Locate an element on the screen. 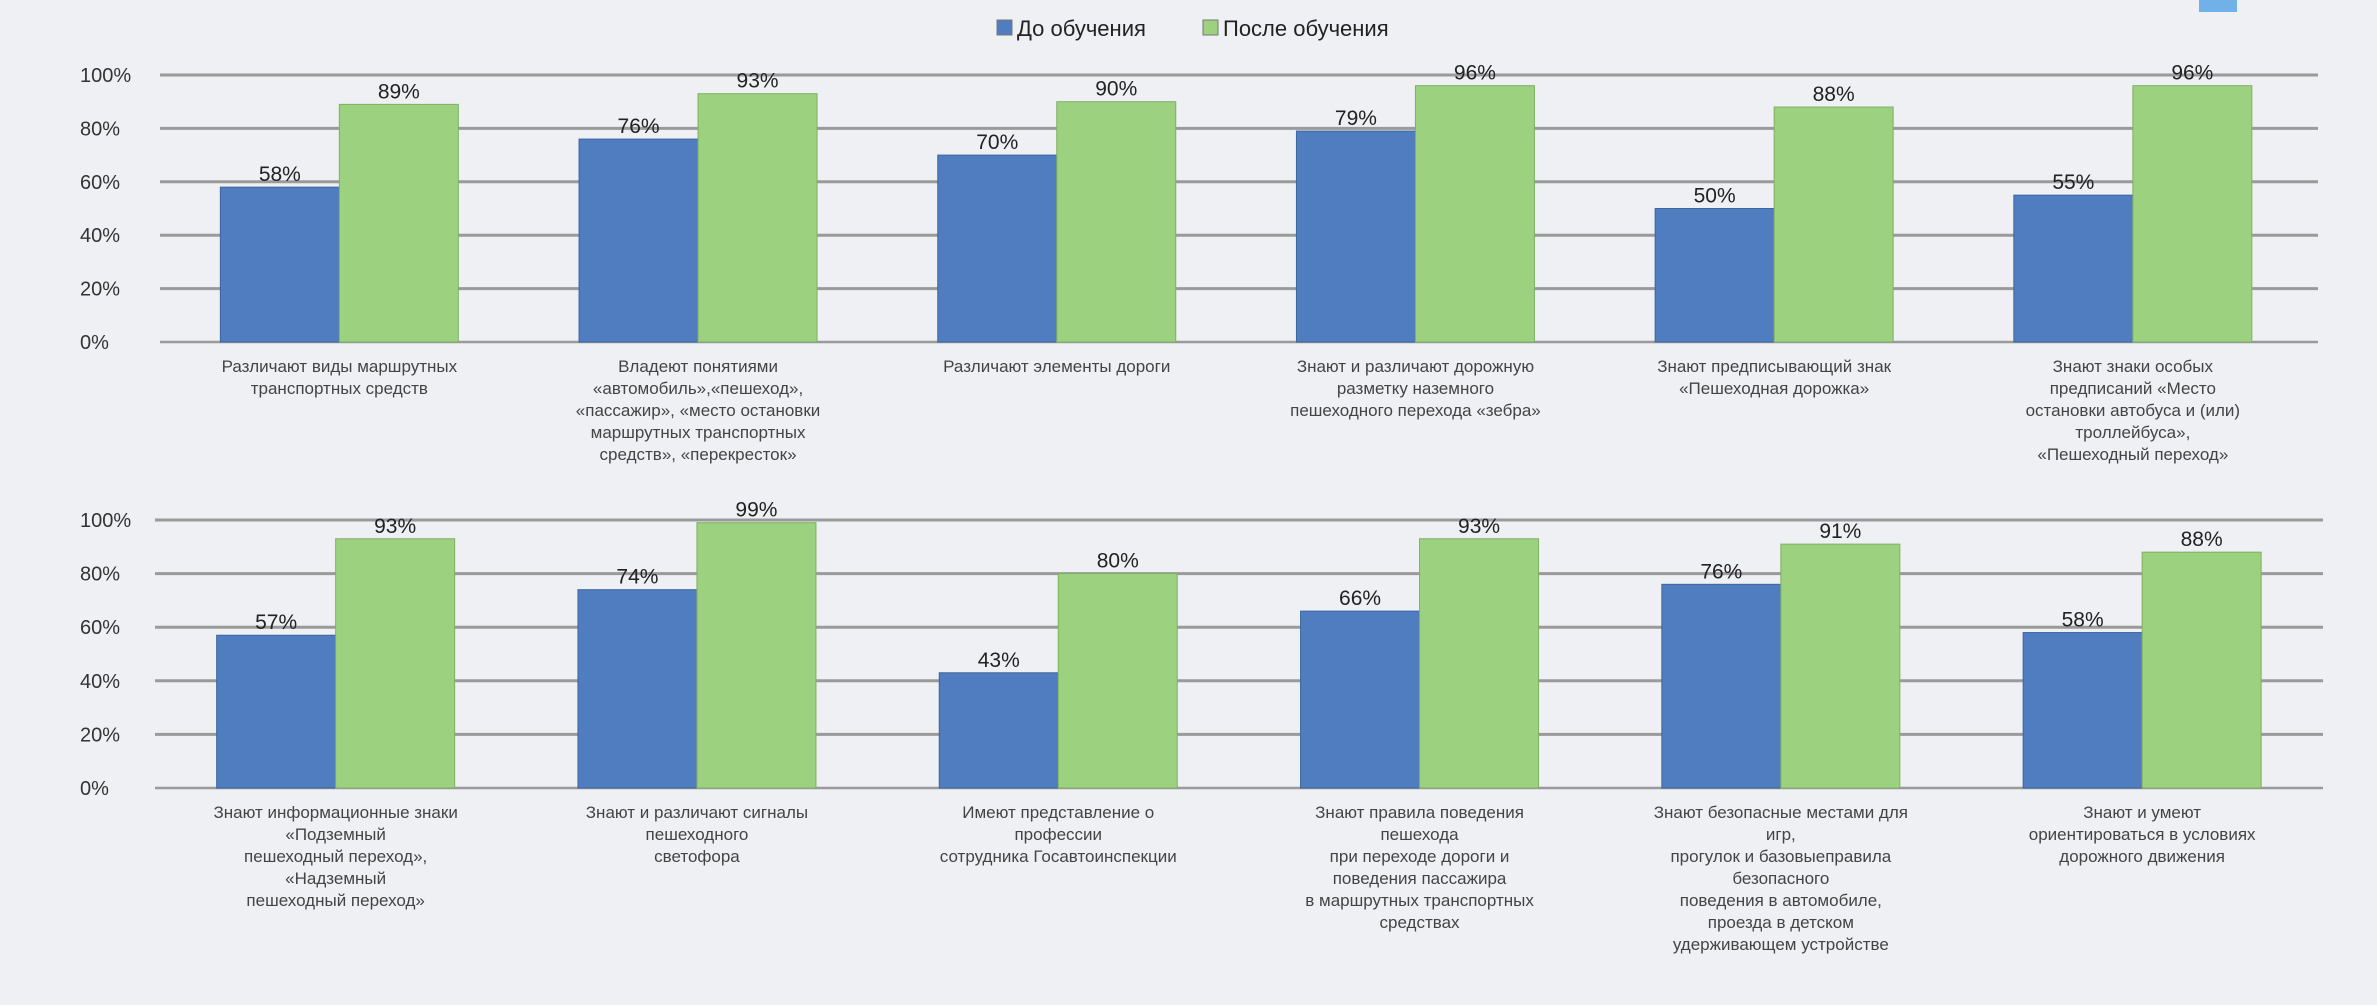 This screenshot has width=2377, height=1005. data-label: 57% is located at coordinates (276, 622).